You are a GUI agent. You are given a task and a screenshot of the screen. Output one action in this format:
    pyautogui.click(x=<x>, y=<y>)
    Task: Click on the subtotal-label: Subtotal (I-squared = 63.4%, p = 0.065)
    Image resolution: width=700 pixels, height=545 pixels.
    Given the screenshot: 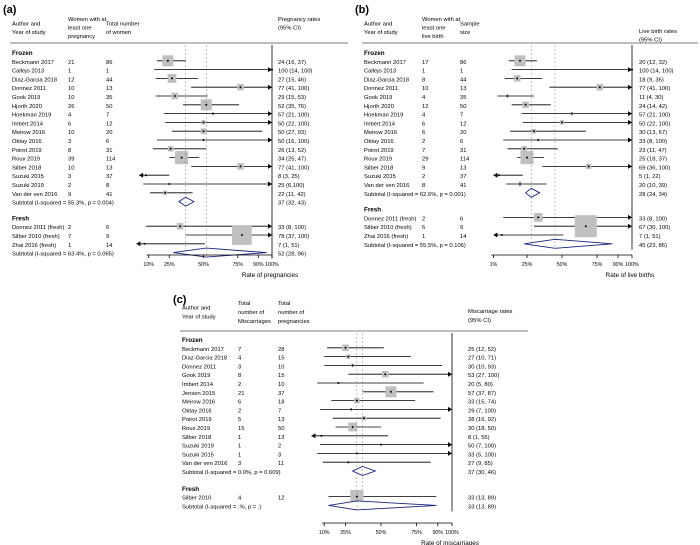 What is the action you would take?
    pyautogui.click(x=63, y=255)
    